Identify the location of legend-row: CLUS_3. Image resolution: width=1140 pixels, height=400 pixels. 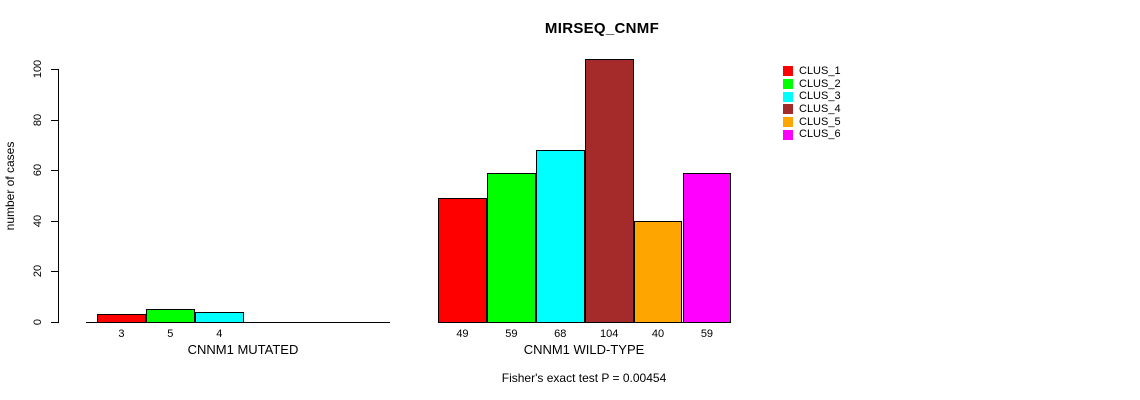
(812, 96).